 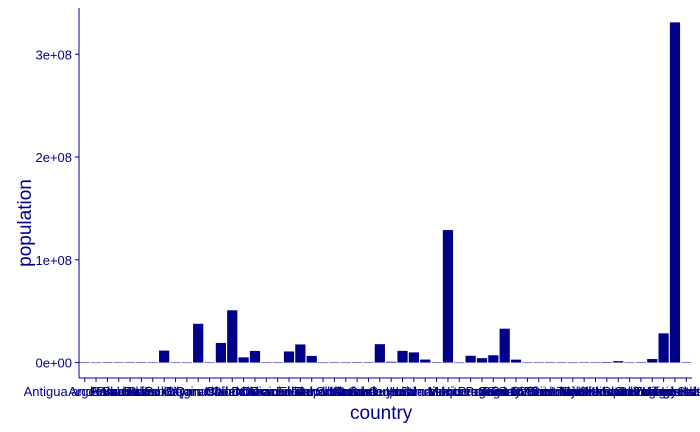 I want to click on x-tick-label: Saint Barthelemy, so click(x=527, y=391).